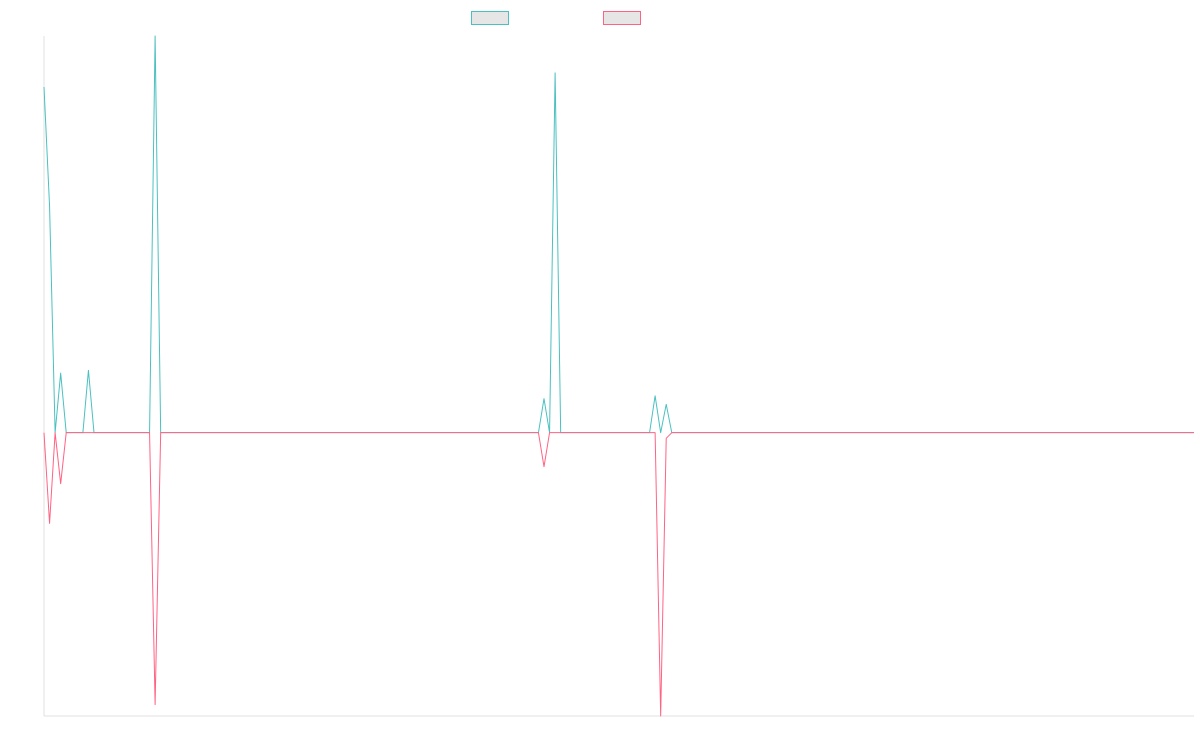 This screenshot has width=1200, height=750. Describe the element at coordinates (600, 18) in the screenshot. I see `chart-legend` at that location.